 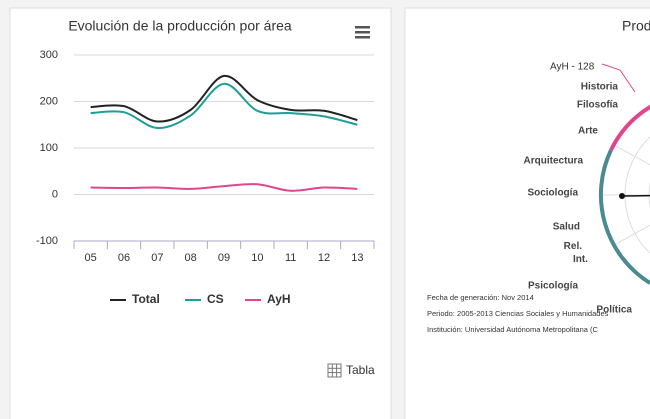 I want to click on chart-title: Evolución de la producción por área, so click(x=180, y=26).